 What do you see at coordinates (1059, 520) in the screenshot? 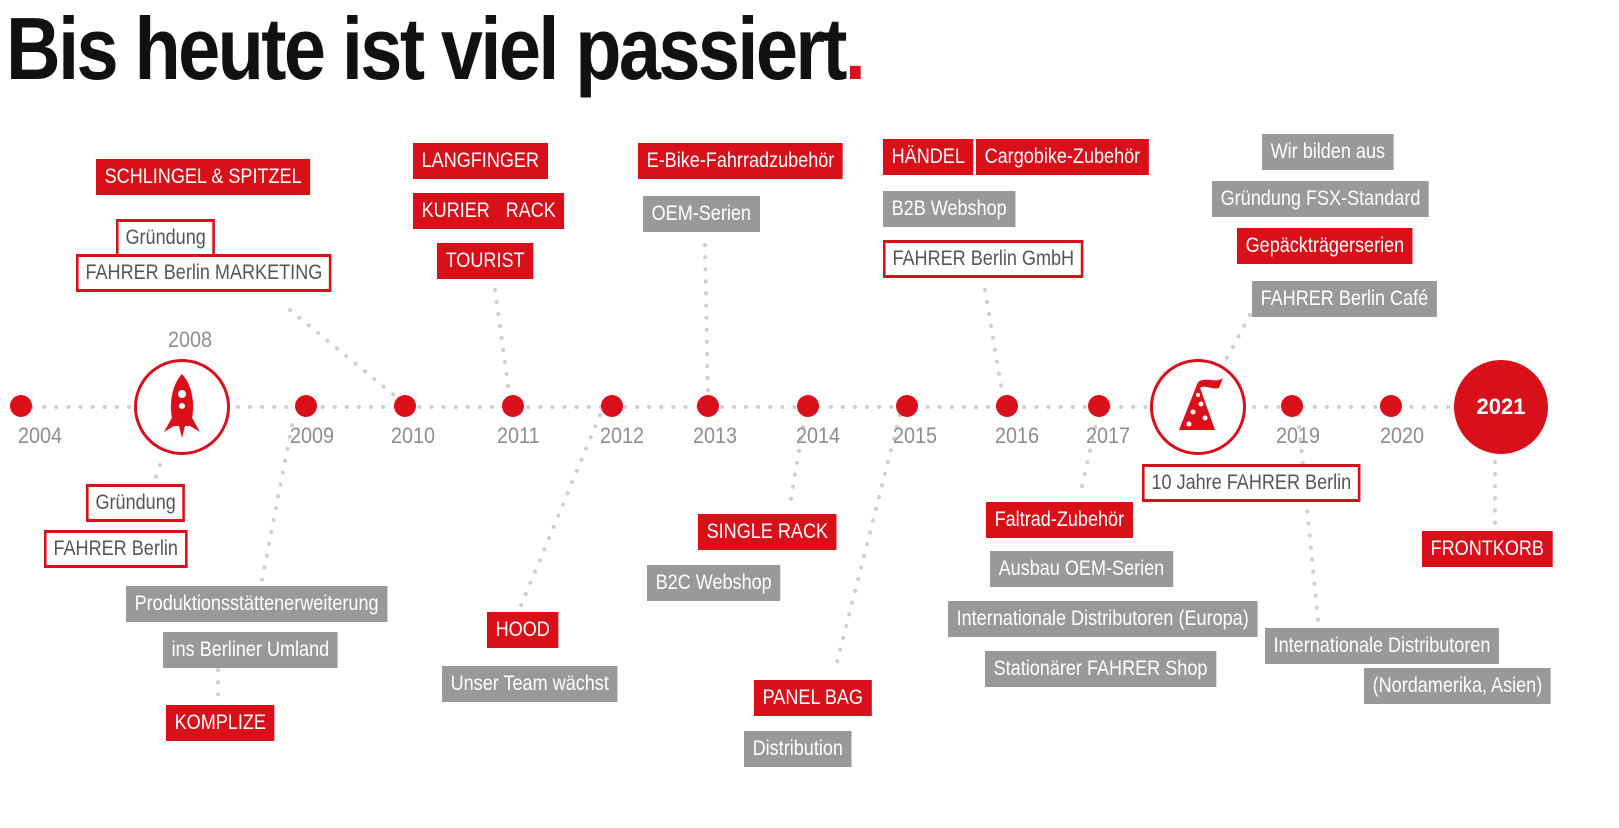
I see `tag-faltrad: Faltrad-Zubehör` at bounding box center [1059, 520].